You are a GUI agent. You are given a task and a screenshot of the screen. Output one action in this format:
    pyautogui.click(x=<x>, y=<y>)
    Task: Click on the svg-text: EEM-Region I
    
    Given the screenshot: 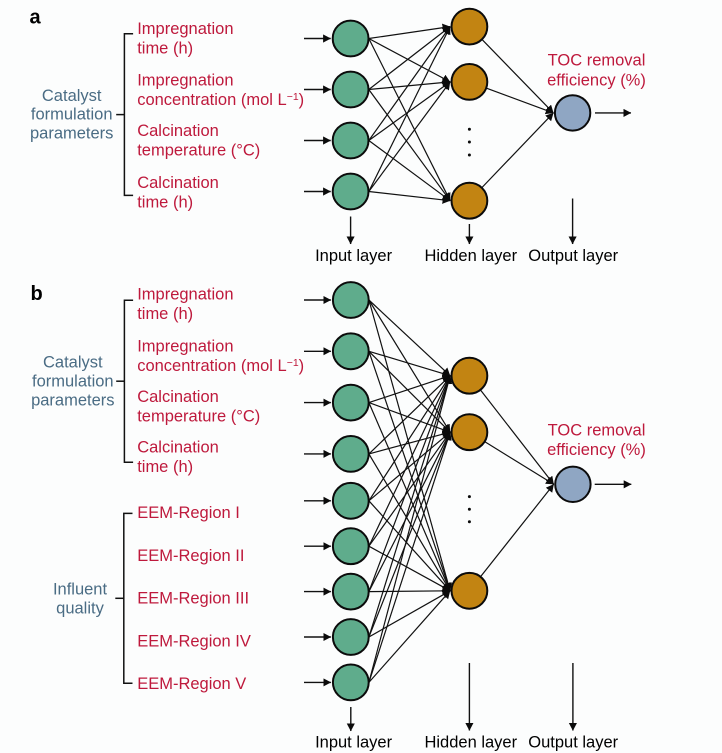 What is the action you would take?
    pyautogui.click(x=188, y=513)
    